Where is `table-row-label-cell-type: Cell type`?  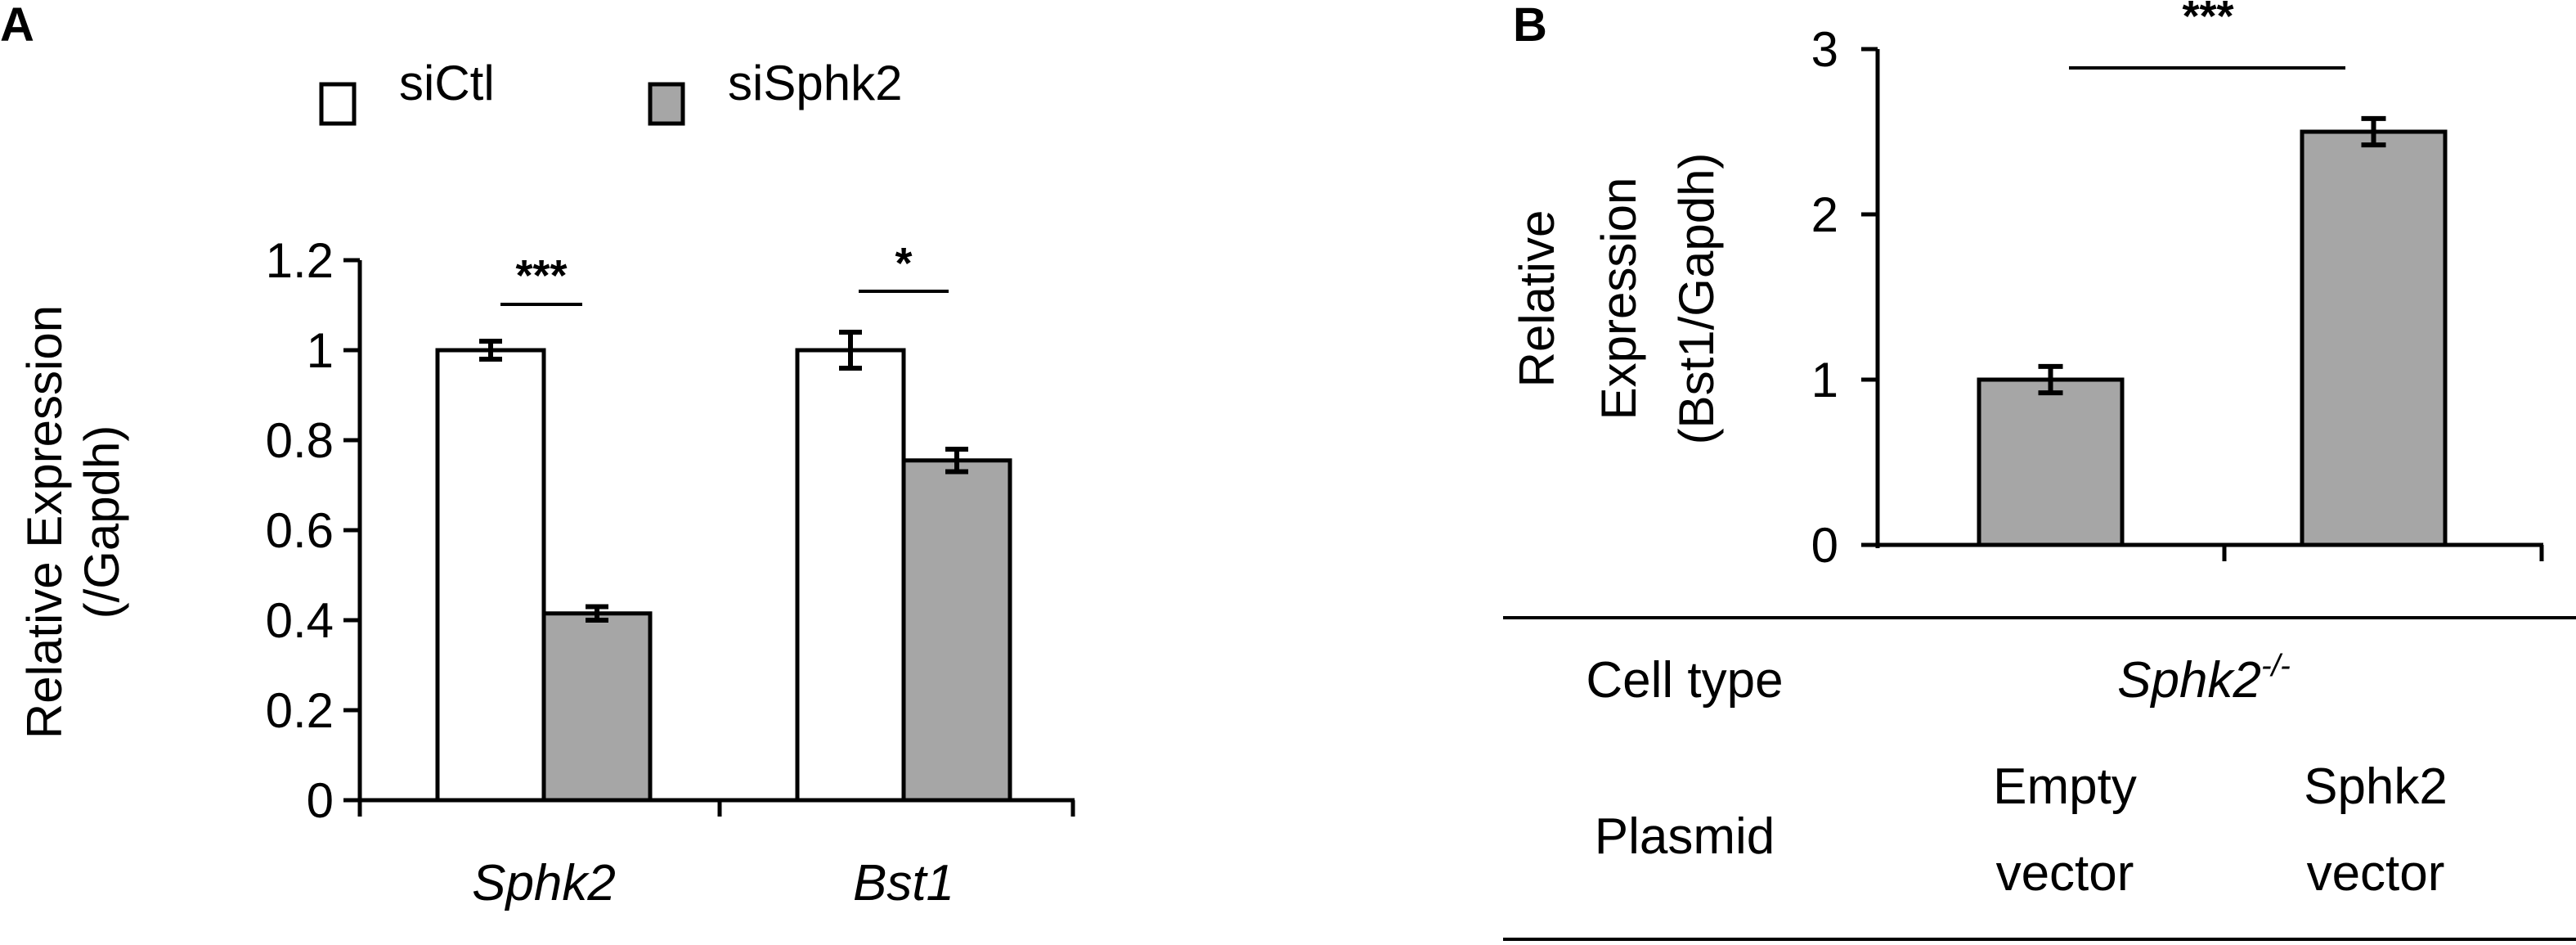
table-row-label-cell-type: Cell type is located at coordinates (1685, 681).